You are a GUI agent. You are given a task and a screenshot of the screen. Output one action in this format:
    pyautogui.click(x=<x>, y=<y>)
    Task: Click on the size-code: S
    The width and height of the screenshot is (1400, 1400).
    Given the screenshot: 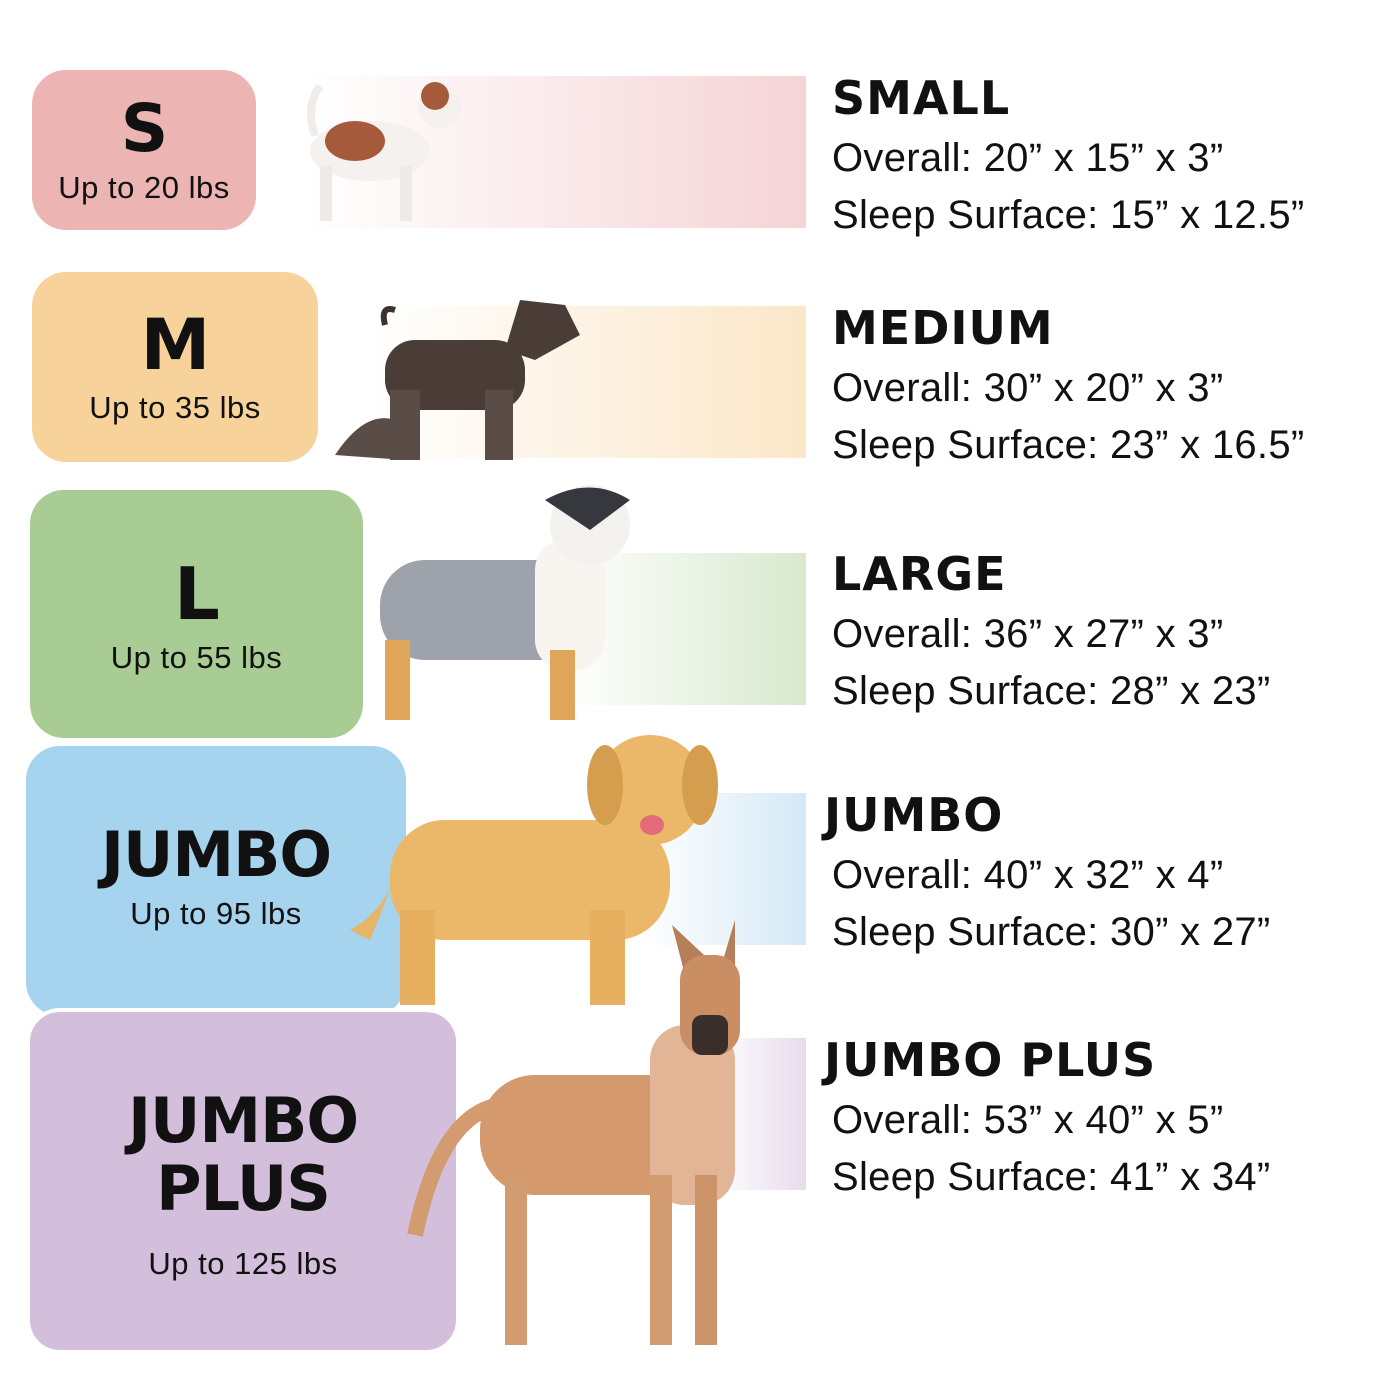 What is the action you would take?
    pyautogui.click(x=144, y=128)
    